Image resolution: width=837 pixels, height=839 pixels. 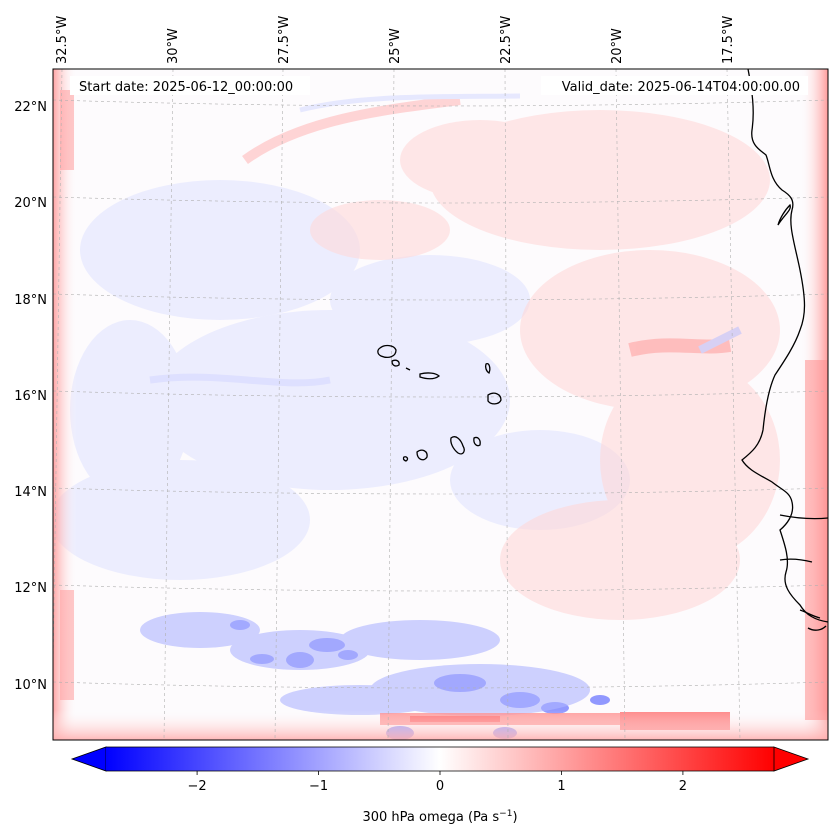 I want to click on santiago-island, so click(x=457, y=445).